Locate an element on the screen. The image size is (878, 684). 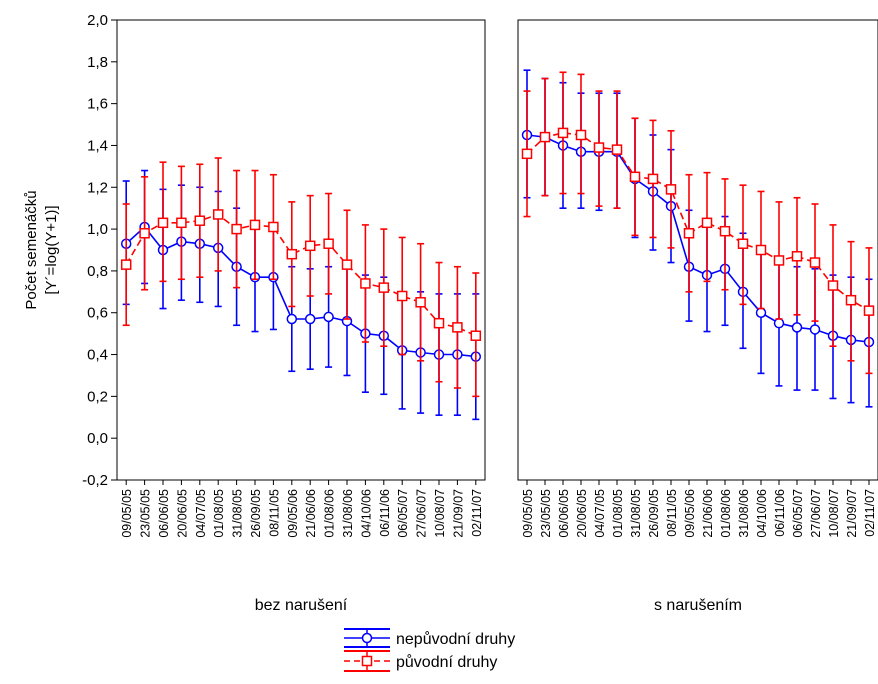
legend-item-series1: nepůvodní druhy is located at coordinates (429, 638).